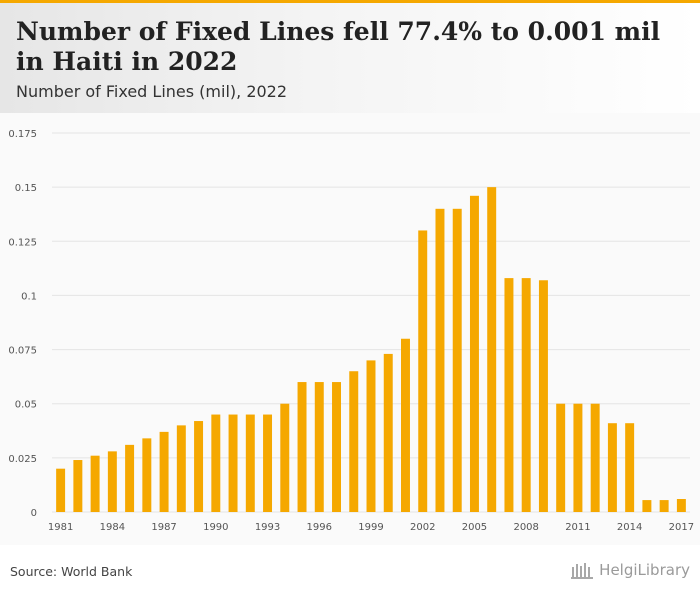 This screenshot has width=700, height=596. What do you see at coordinates (319, 447) in the screenshot?
I see `bar-1996` at bounding box center [319, 447].